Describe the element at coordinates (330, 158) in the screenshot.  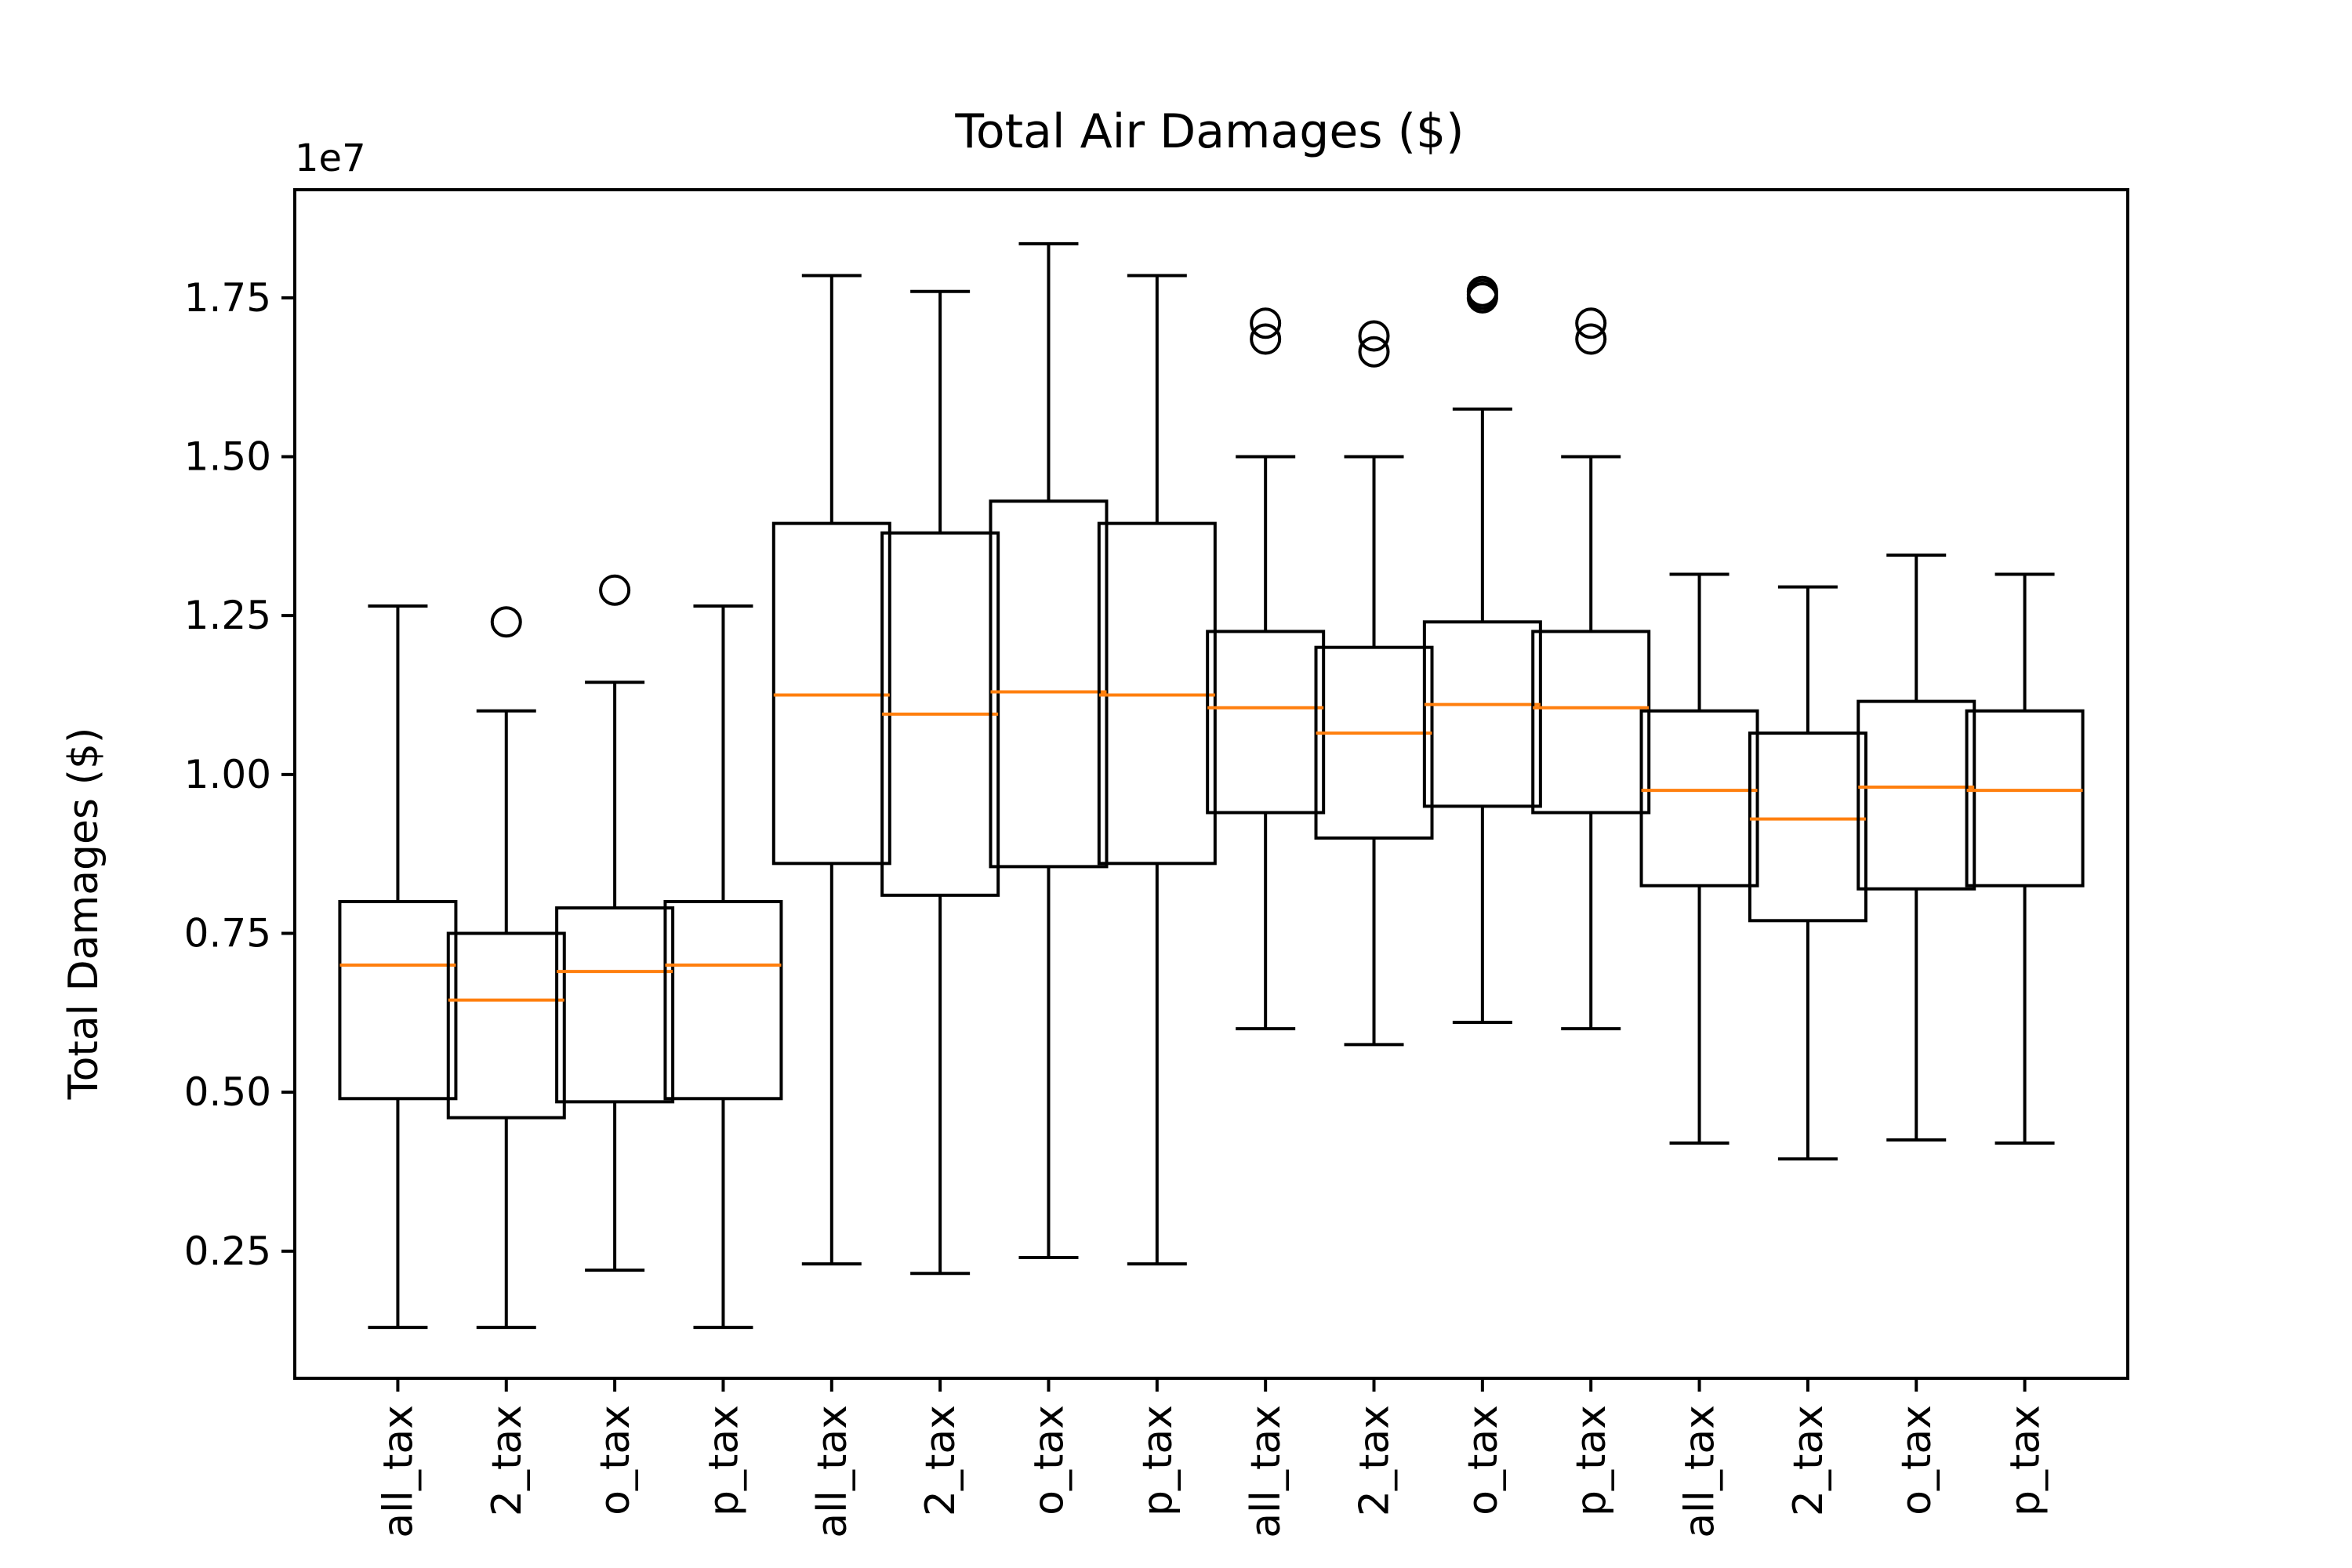
I see `y-axis-multiplier: 1e7` at that location.